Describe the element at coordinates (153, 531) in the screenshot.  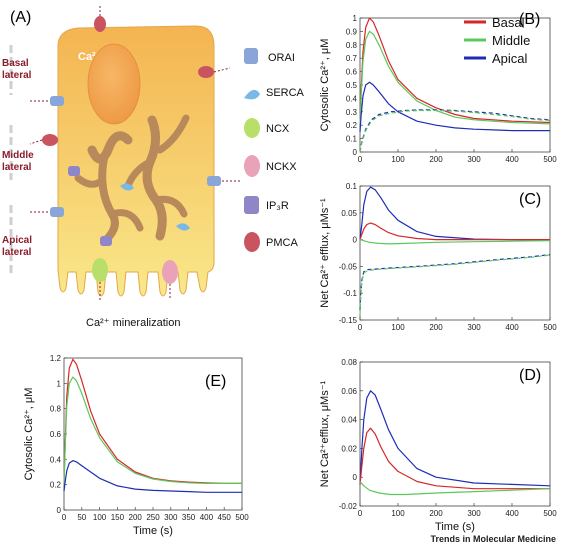
I see `x-axis-label: Time (s)` at that location.